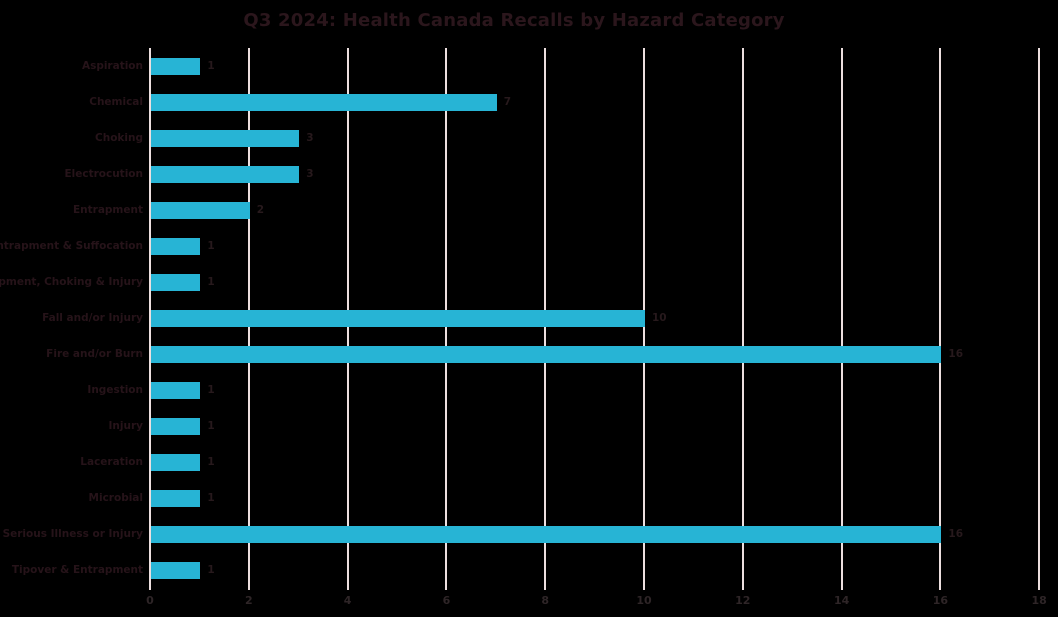  What do you see at coordinates (119, 138) in the screenshot?
I see `category-label: Choking` at bounding box center [119, 138].